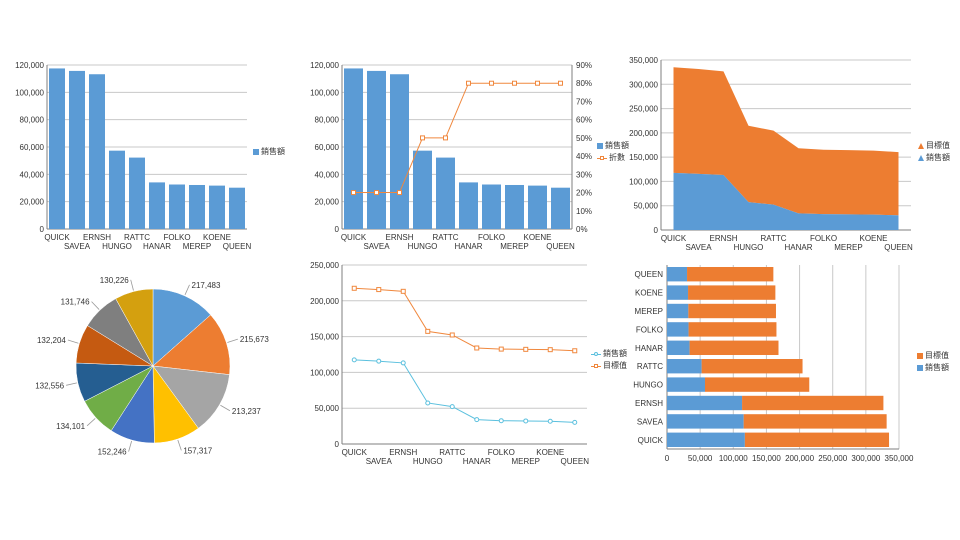  What do you see at coordinates (49, 385) in the screenshot?
I see `pie-data-label: 132,556` at bounding box center [49, 385].